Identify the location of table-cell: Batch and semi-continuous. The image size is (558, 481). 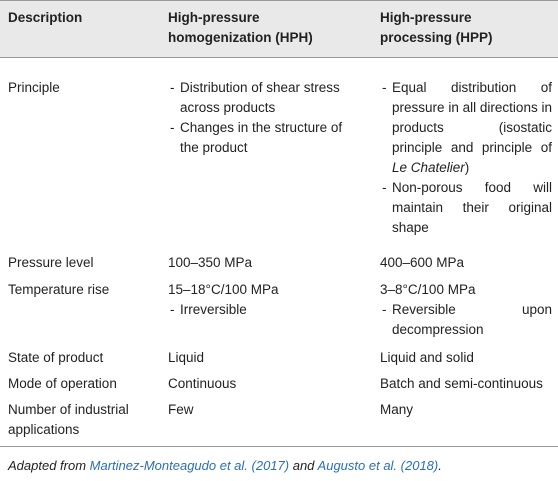
(466, 384).